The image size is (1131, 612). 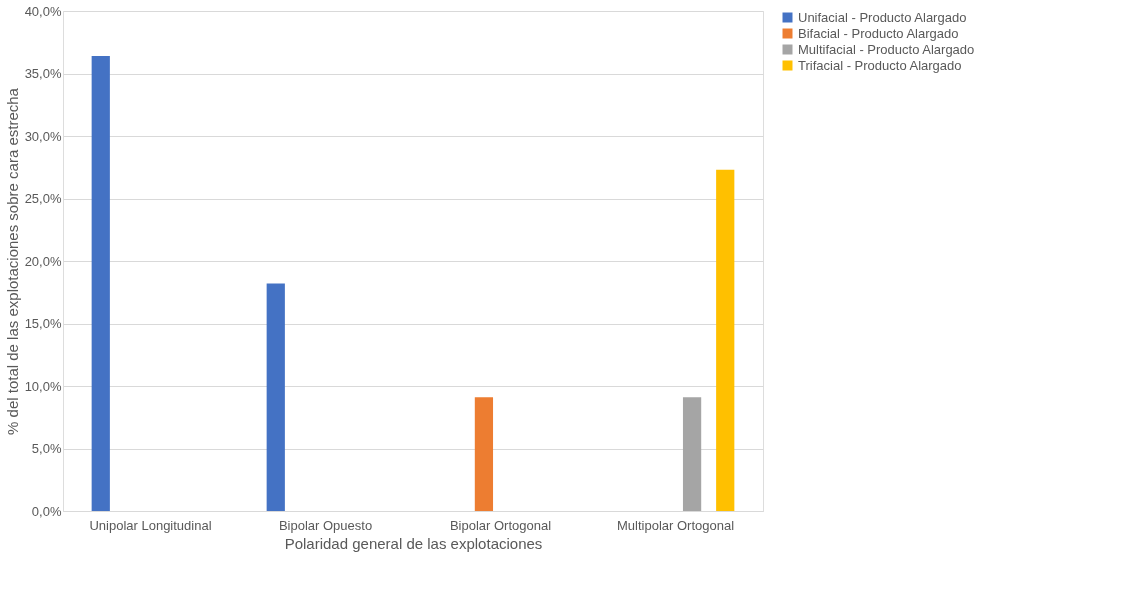 I want to click on y-tick-label: 25,0%, so click(x=43, y=198).